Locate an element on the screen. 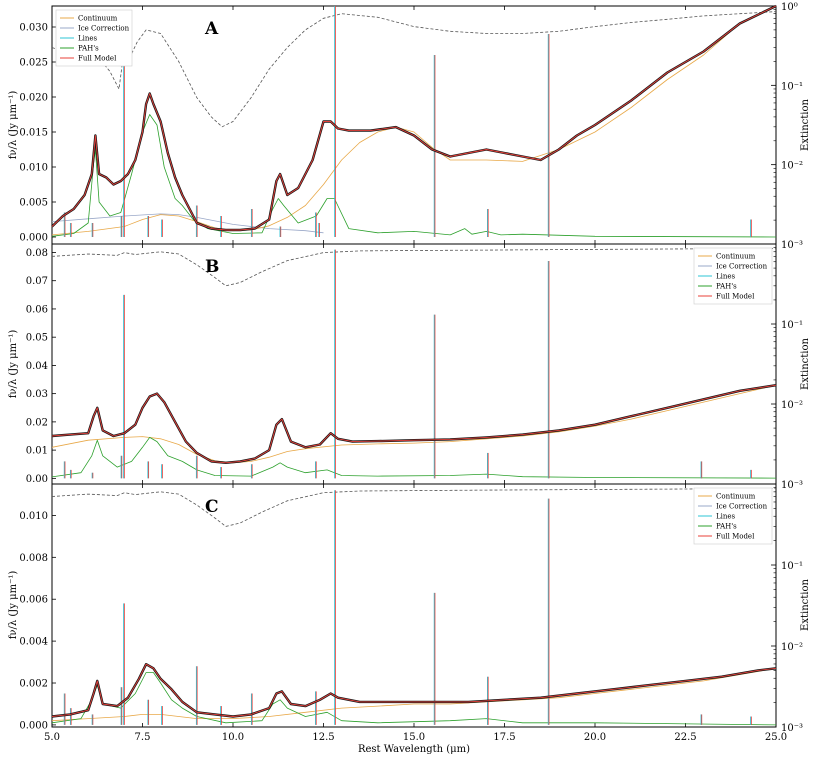 The image size is (817, 758). y-tick-label: 0.08 is located at coordinates (37, 253).